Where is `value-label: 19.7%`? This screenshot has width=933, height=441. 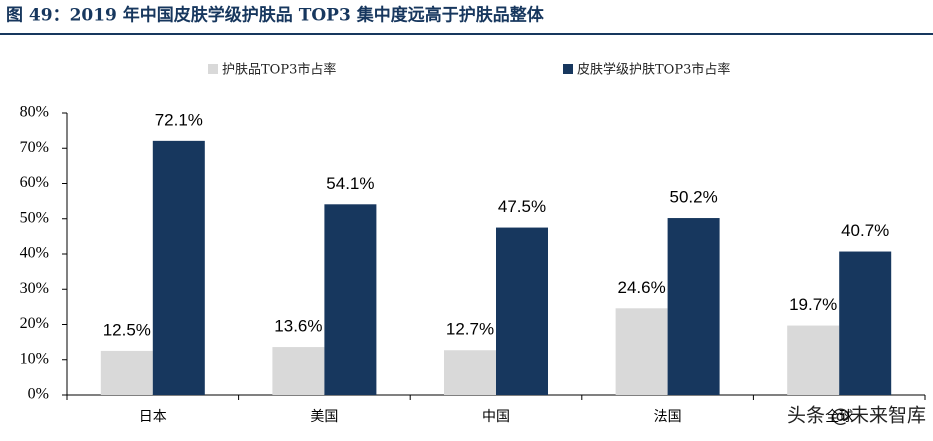
value-label: 19.7% is located at coordinates (813, 304).